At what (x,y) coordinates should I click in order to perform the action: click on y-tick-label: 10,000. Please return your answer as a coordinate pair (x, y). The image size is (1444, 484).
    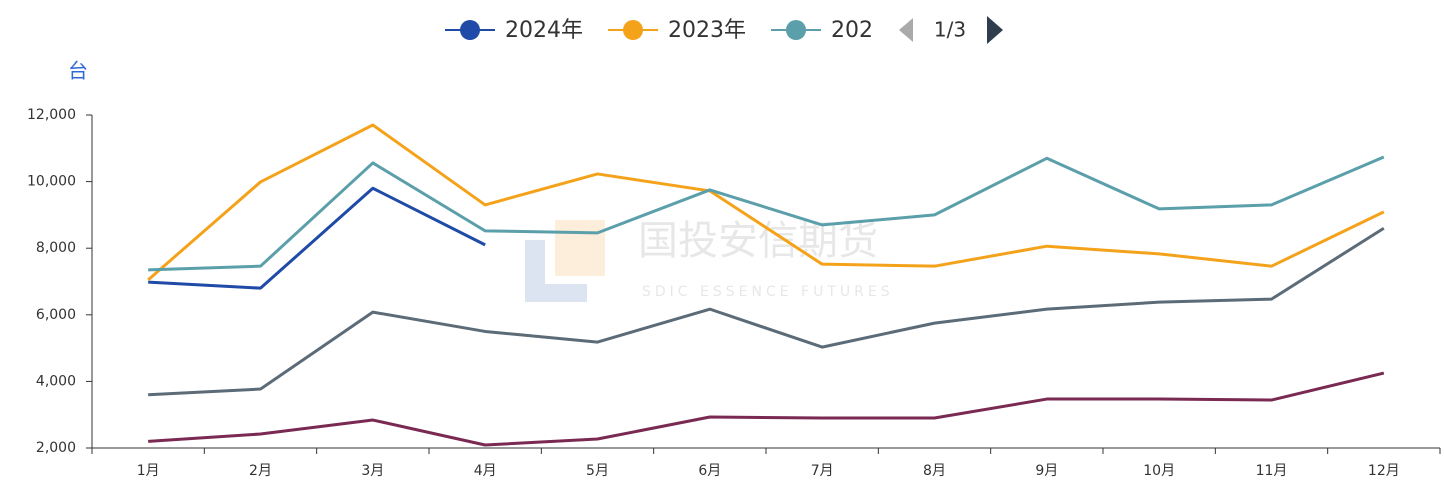
    Looking at the image, I should click on (51, 182).